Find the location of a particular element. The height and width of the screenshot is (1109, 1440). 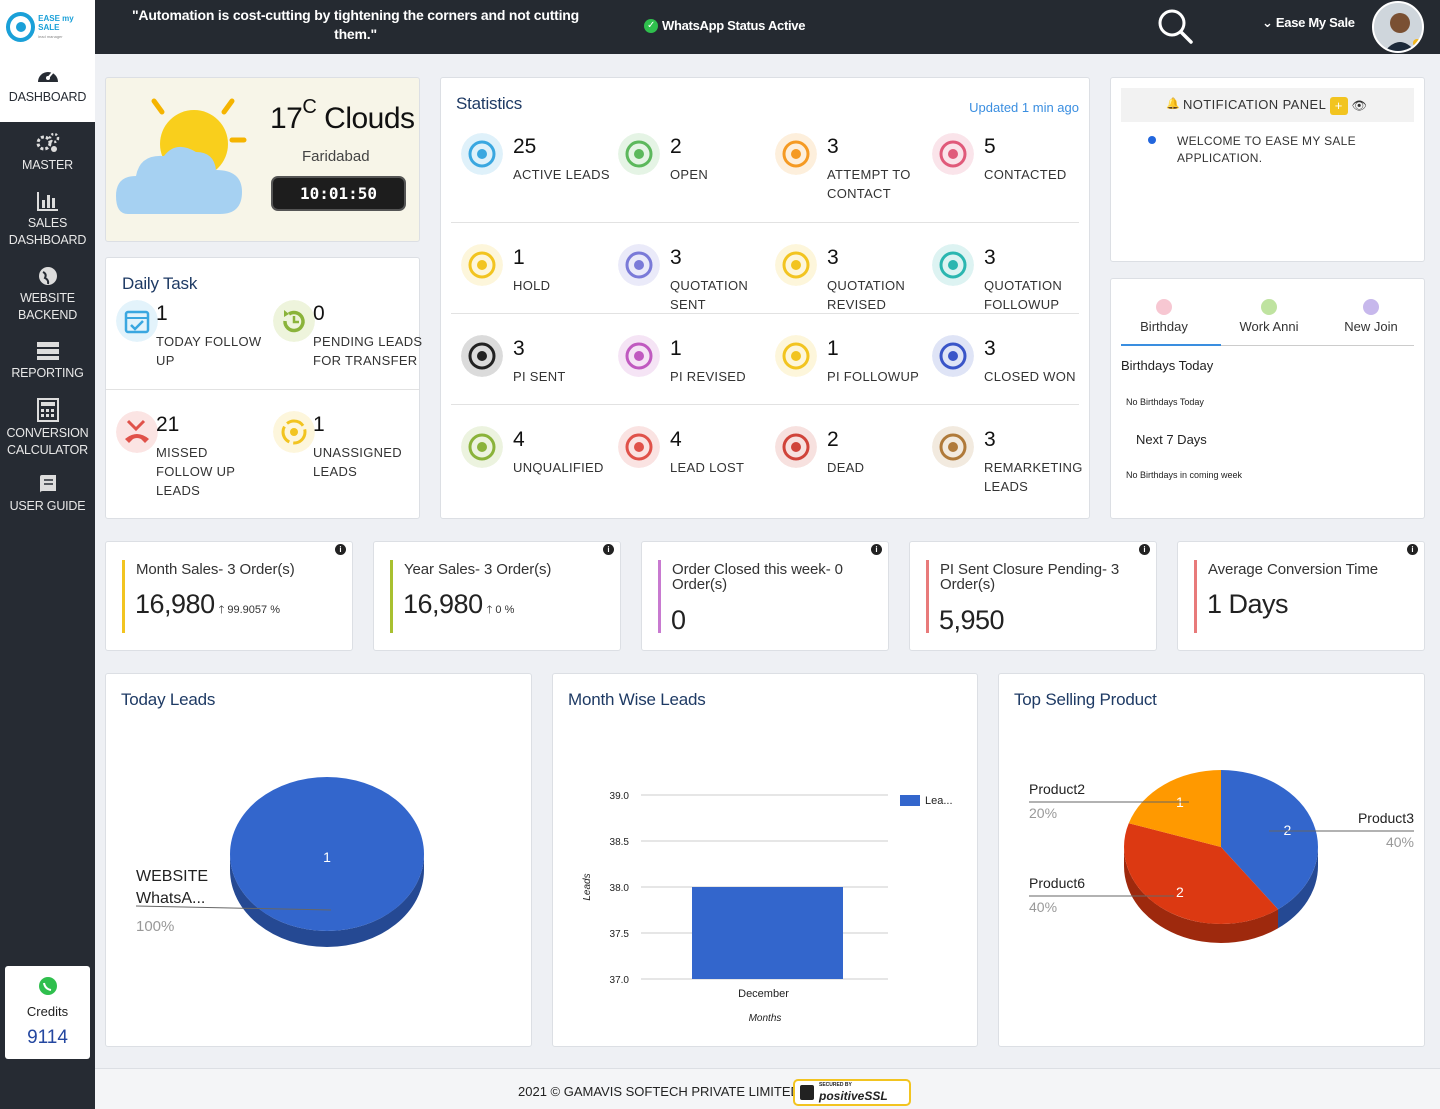

bar-chart-icon is located at coordinates (47, 201).